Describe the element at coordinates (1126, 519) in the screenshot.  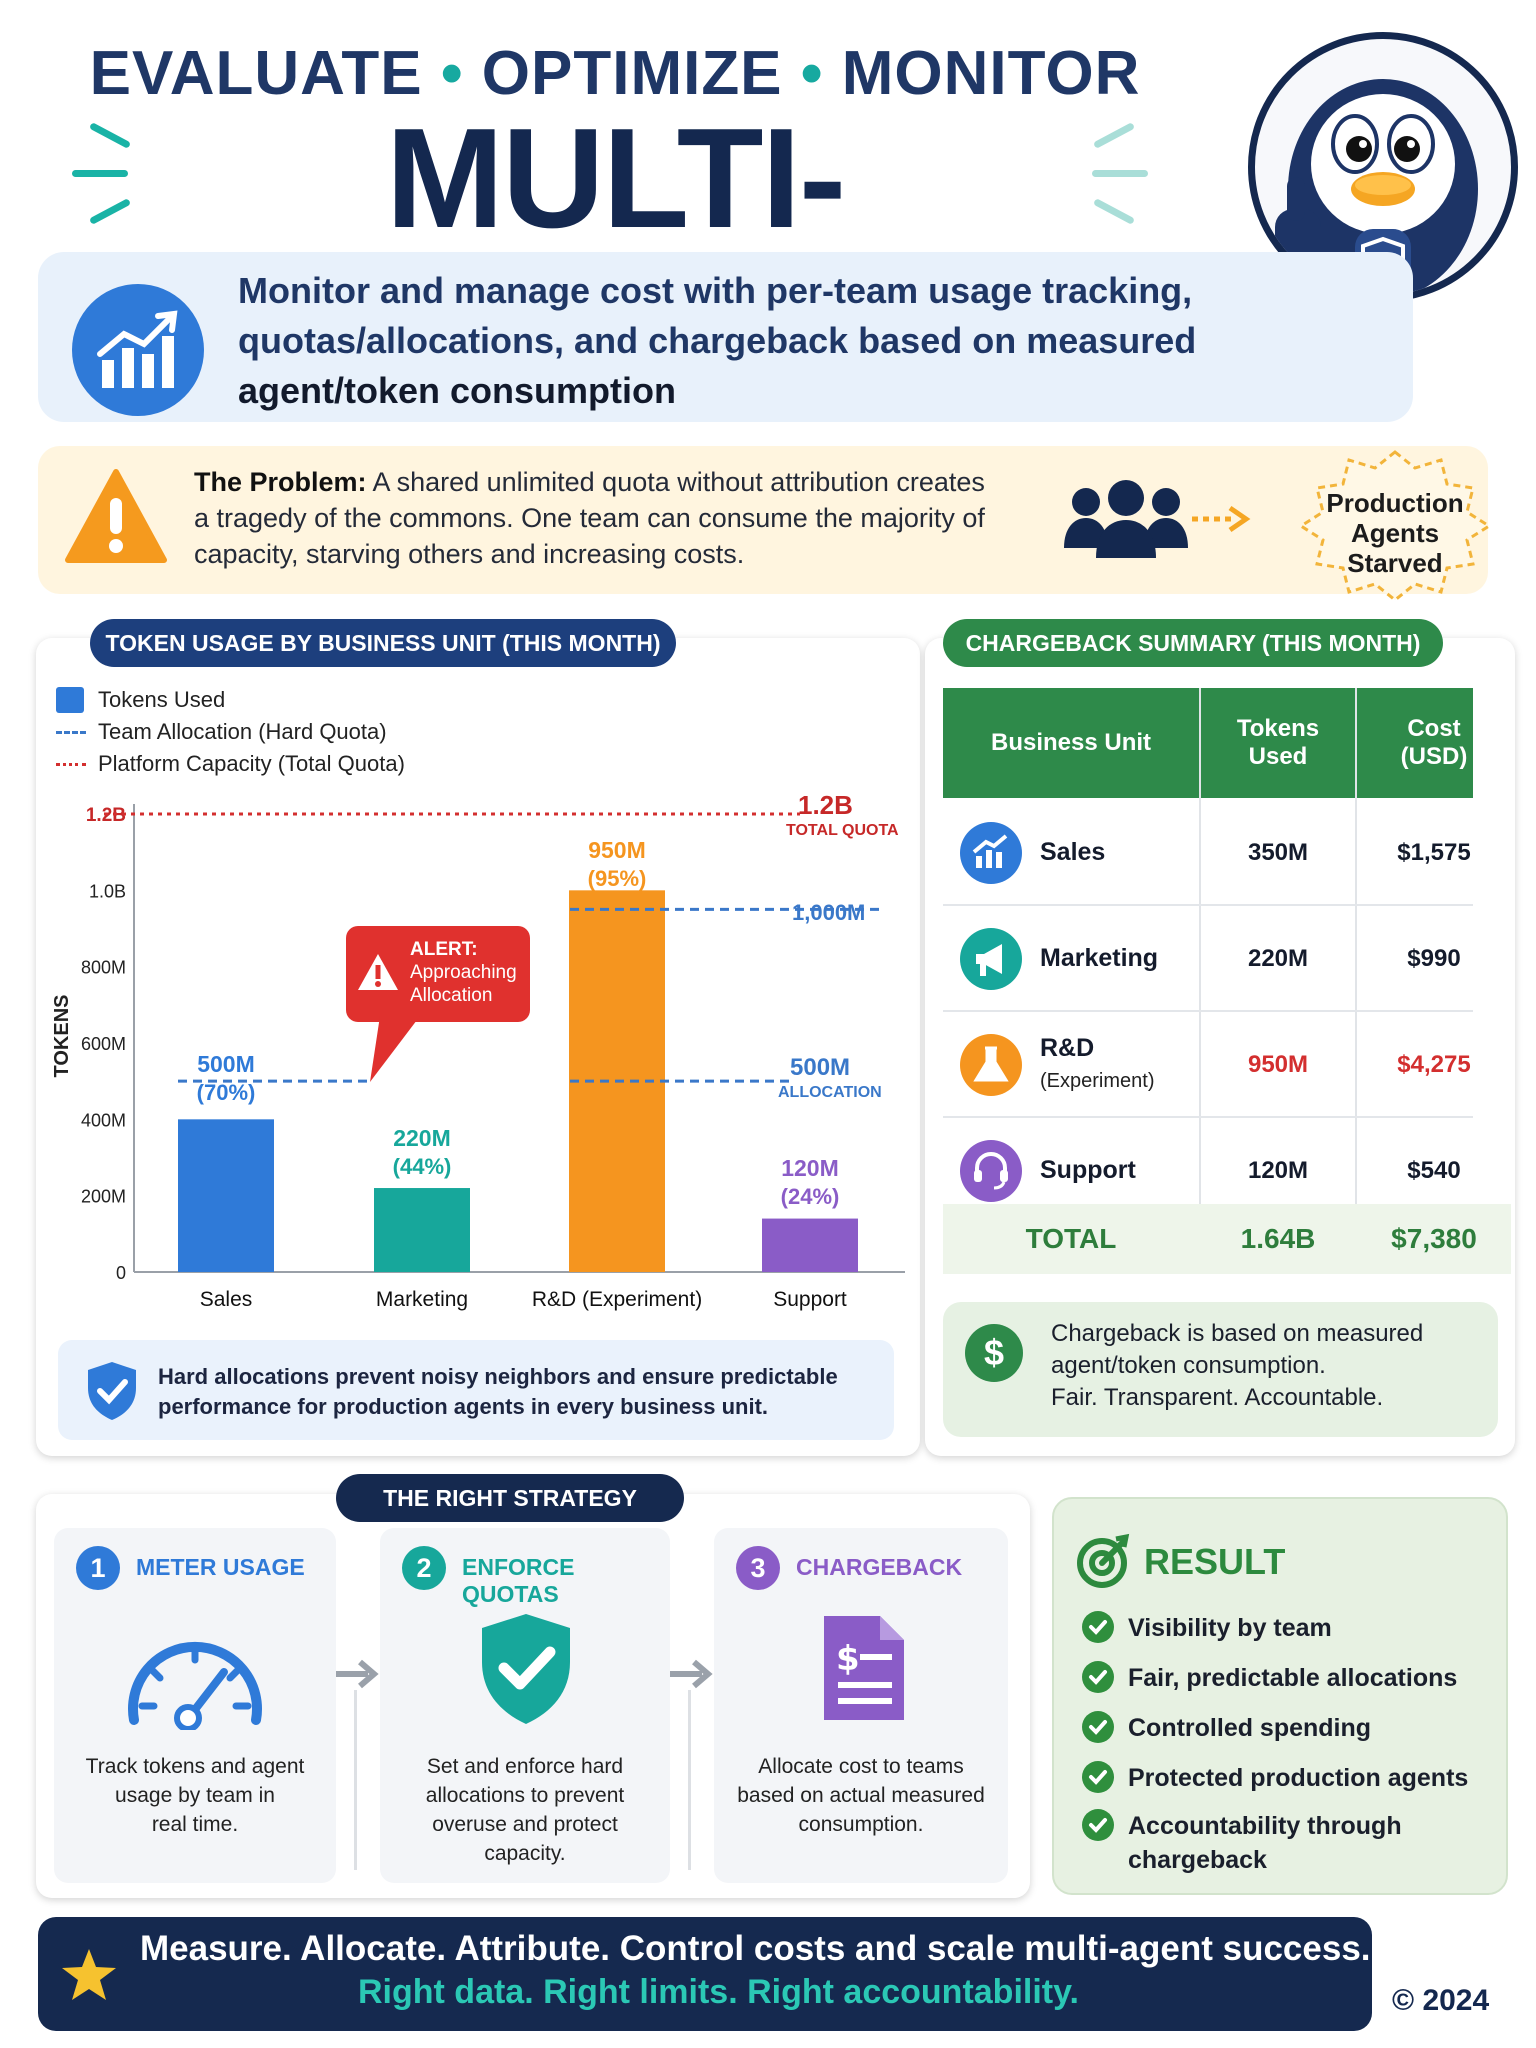
I see `team-group-icon` at that location.